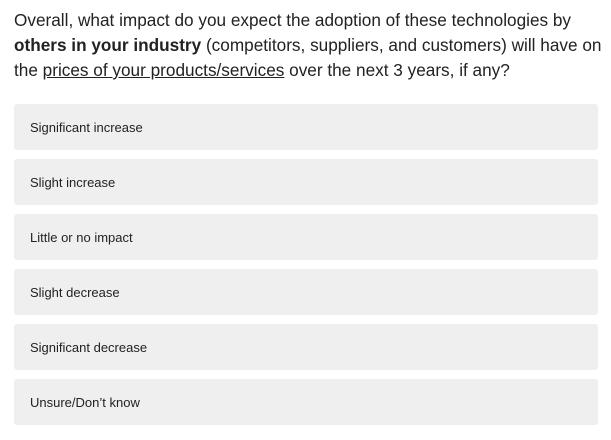 This screenshot has height=440, width=611. Describe the element at coordinates (306, 402) in the screenshot. I see `option-unsure-dont-know: Unsure/Don’t know` at that location.